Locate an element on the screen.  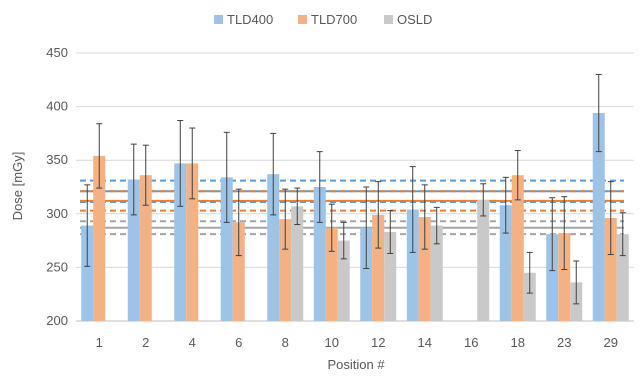
legend-label-osld: OSLD is located at coordinates (414, 19).